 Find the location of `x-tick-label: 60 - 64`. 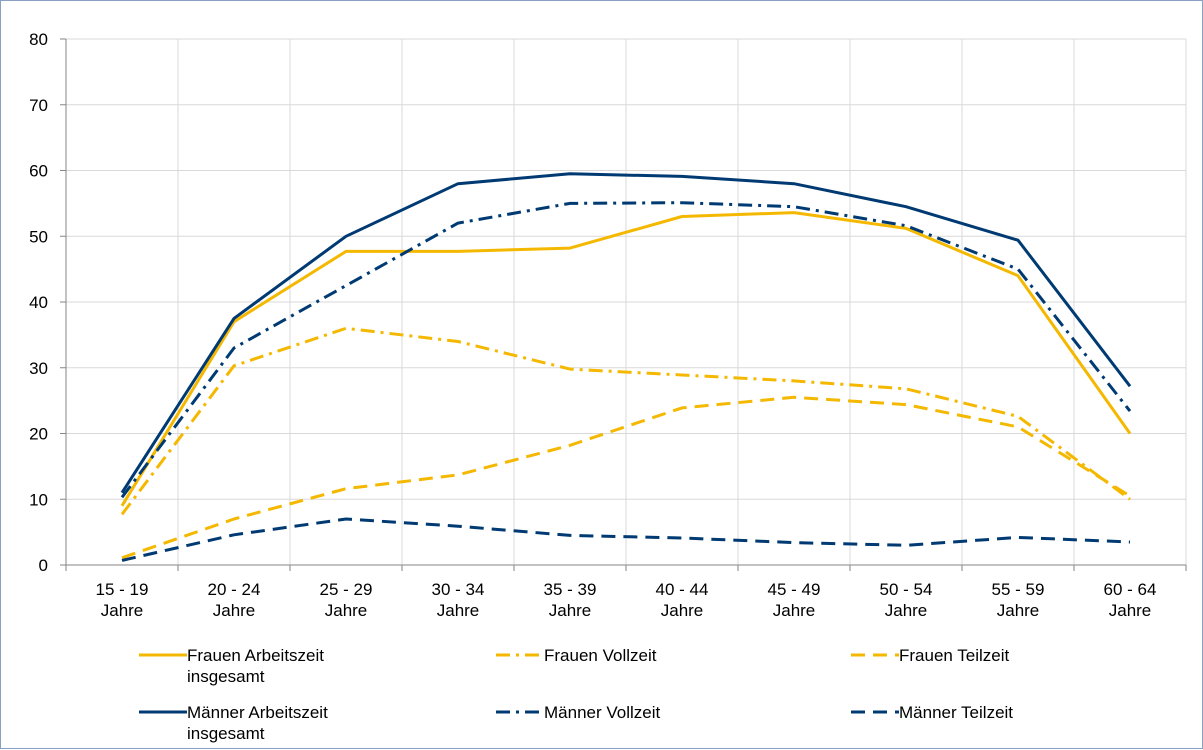

x-tick-label: 60 - 64 is located at coordinates (1130, 589).